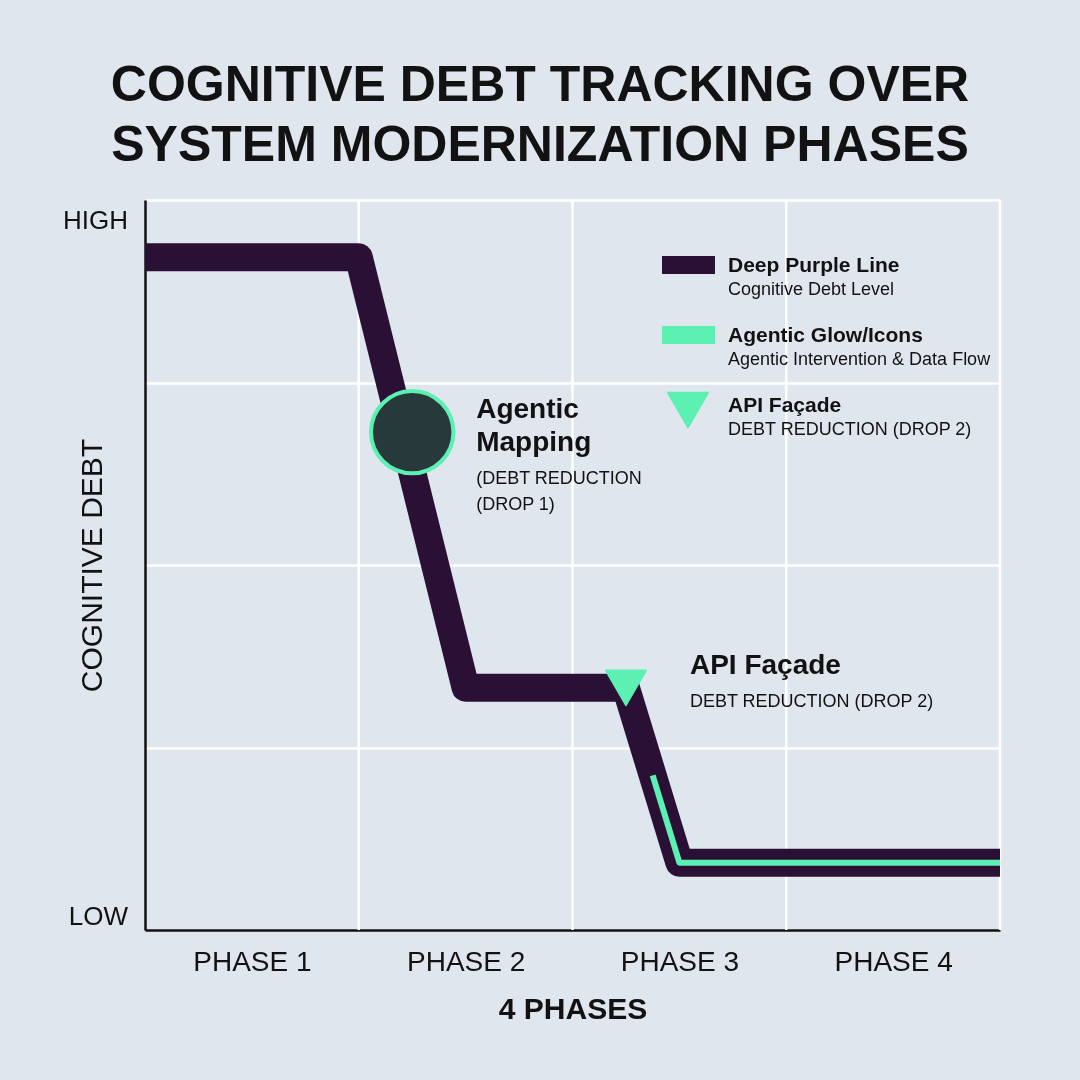 This screenshot has width=1080, height=1080. Describe the element at coordinates (91, 565) in the screenshot. I see `y-axis-title: COGNITIVE DEBT` at that location.